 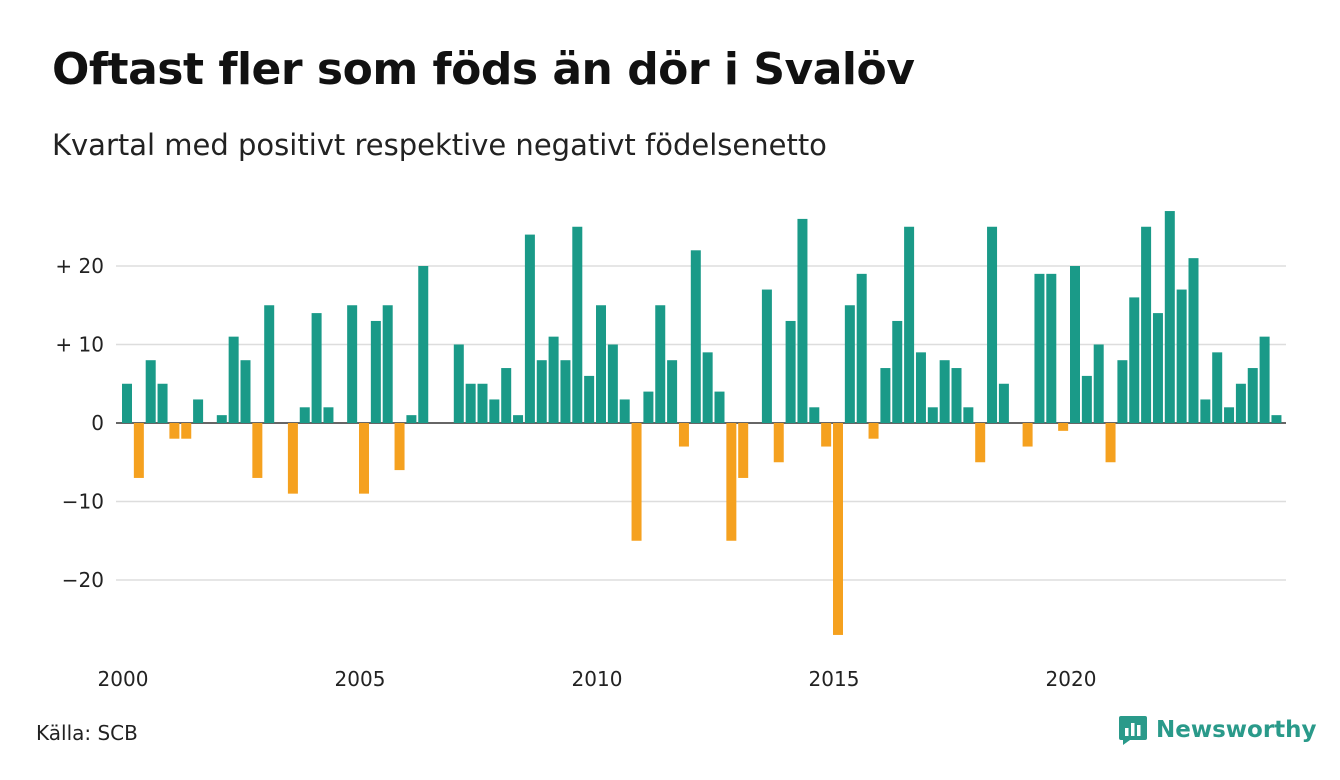 I want to click on bar-2015-Q2, so click(x=849, y=364).